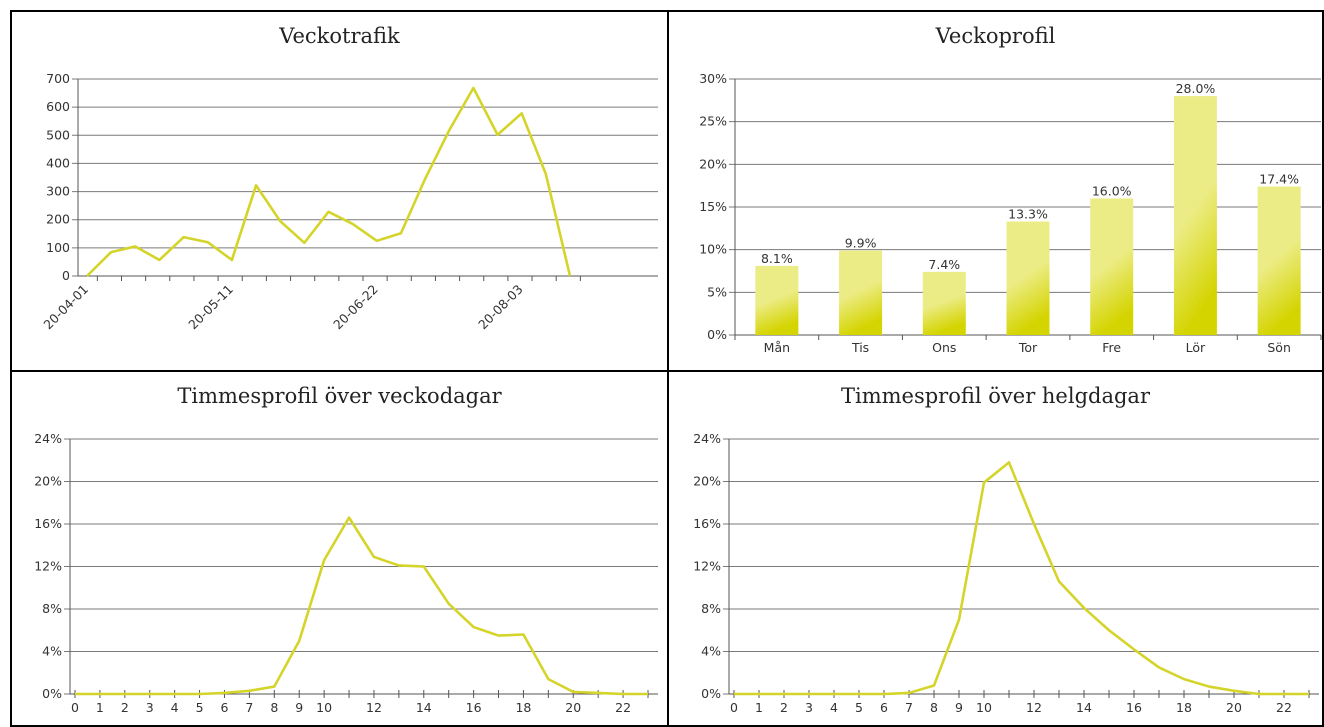  Describe the element at coordinates (1028, 214) in the screenshot. I see `data-label: 13.3%` at that location.